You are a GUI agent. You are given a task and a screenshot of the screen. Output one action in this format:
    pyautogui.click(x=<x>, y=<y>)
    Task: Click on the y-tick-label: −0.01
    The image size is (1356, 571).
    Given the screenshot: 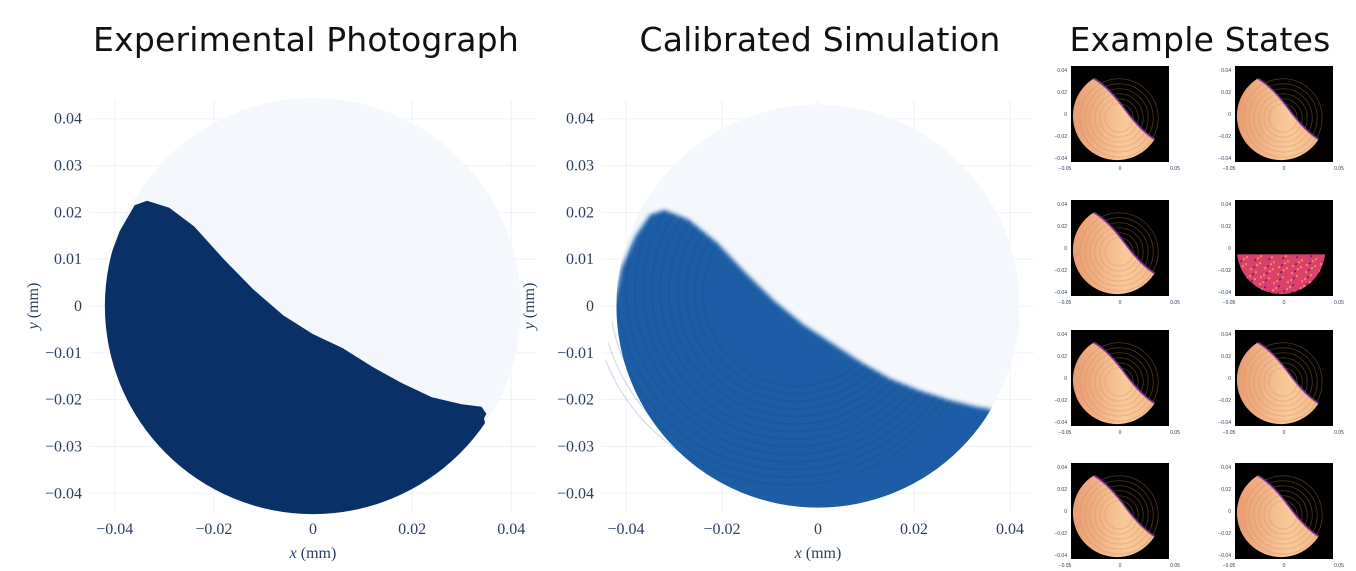 What is the action you would take?
    pyautogui.click(x=575, y=353)
    